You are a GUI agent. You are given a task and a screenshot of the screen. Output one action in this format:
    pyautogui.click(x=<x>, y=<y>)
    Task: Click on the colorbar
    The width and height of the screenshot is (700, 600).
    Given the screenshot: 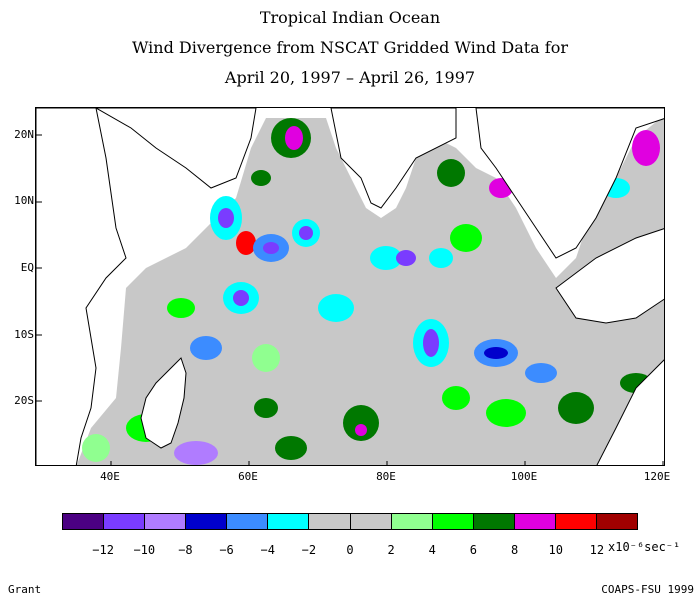 What is the action you would take?
    pyautogui.click(x=350, y=521)
    